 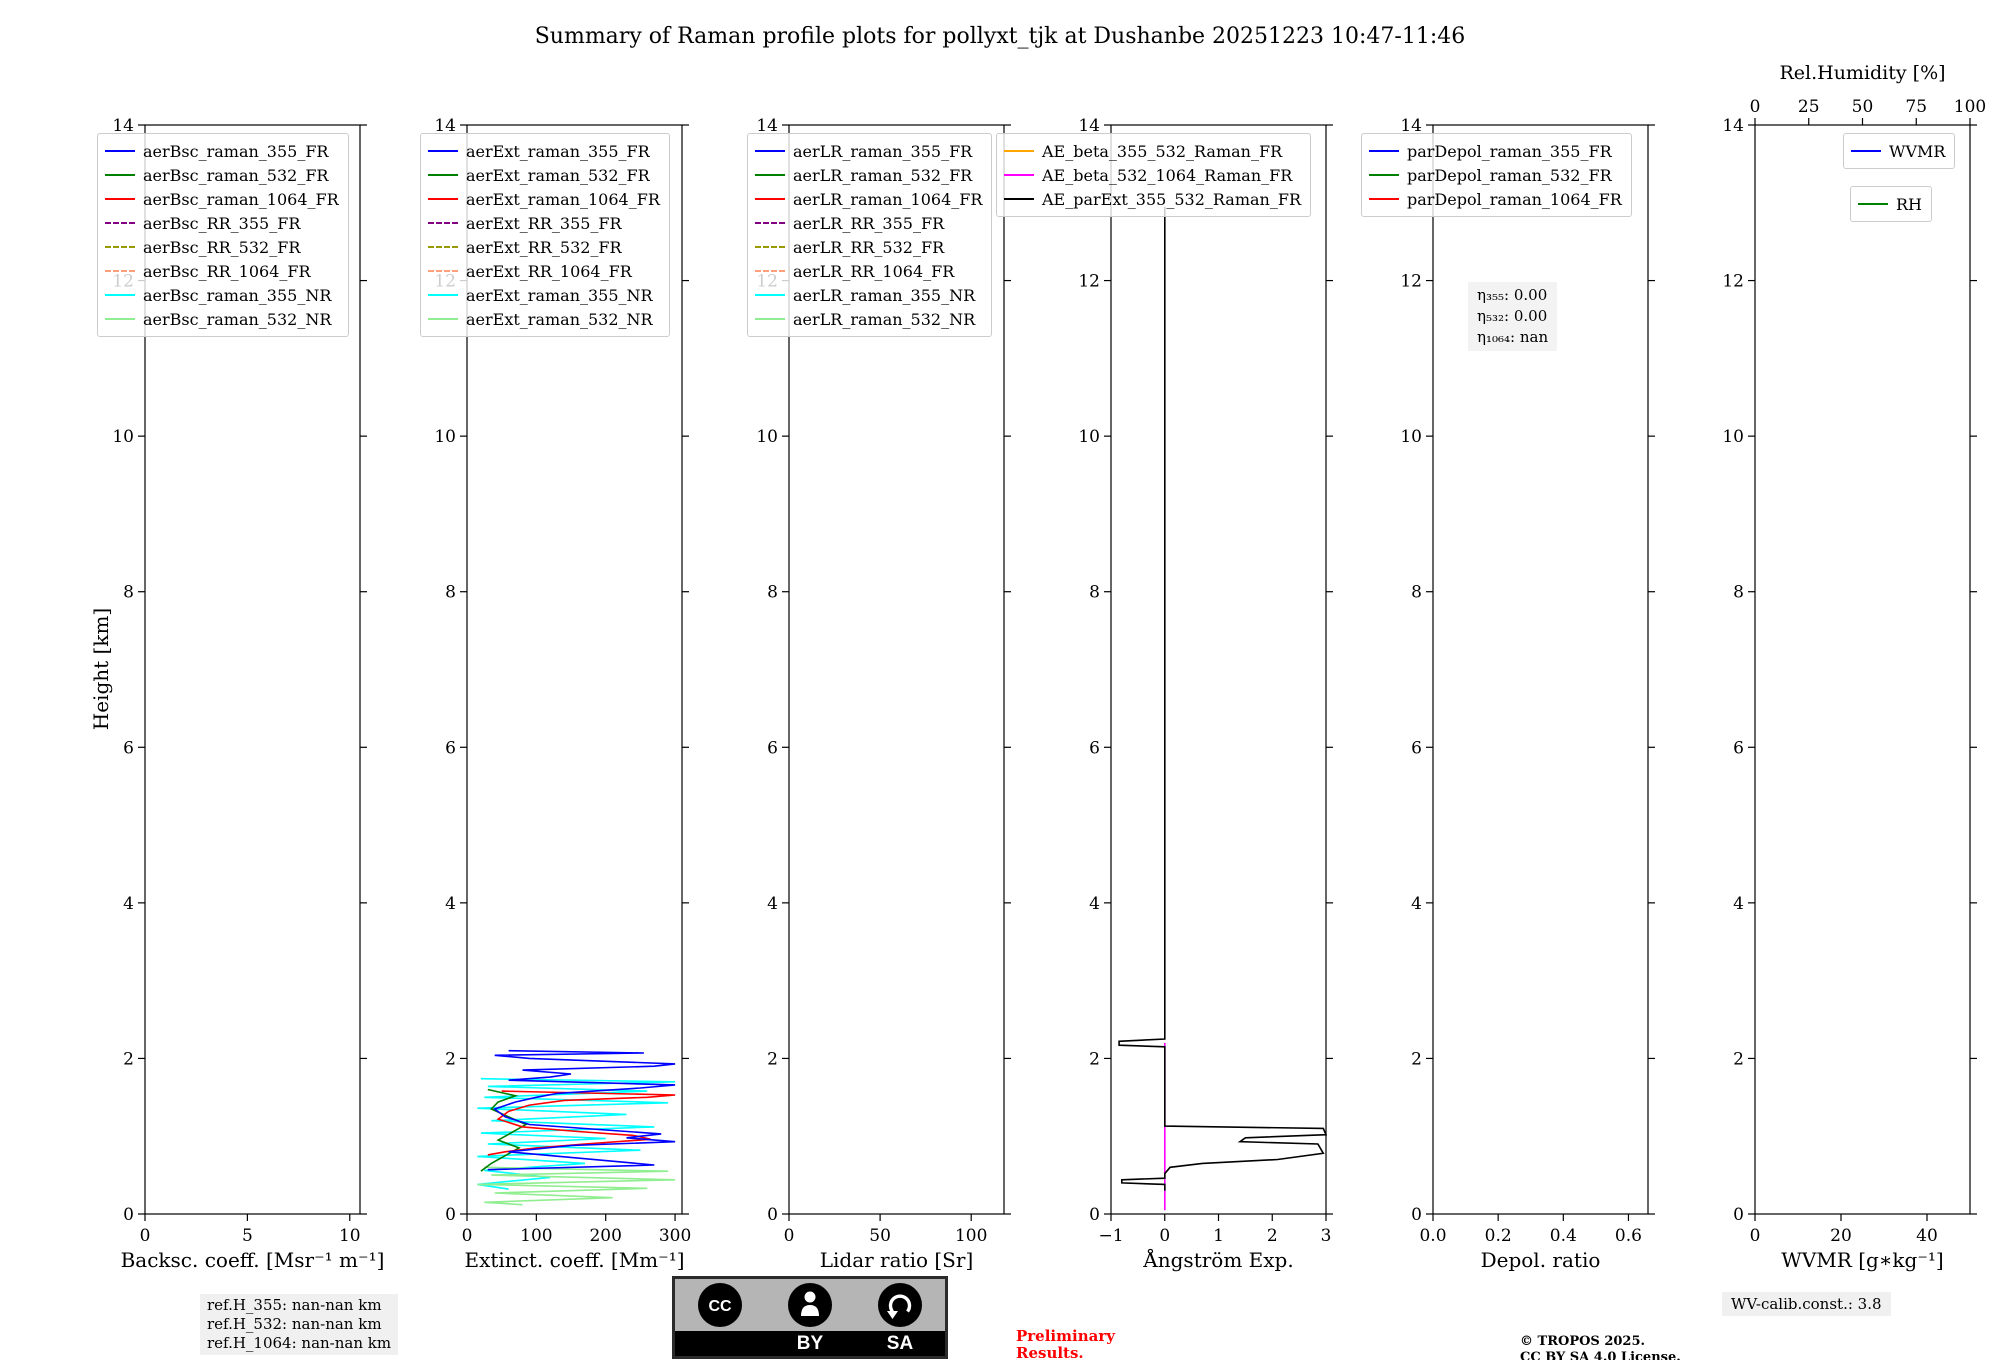 What do you see at coordinates (868, 223) in the screenshot?
I see `legend-item: aerLR_RR_355_FR` at bounding box center [868, 223].